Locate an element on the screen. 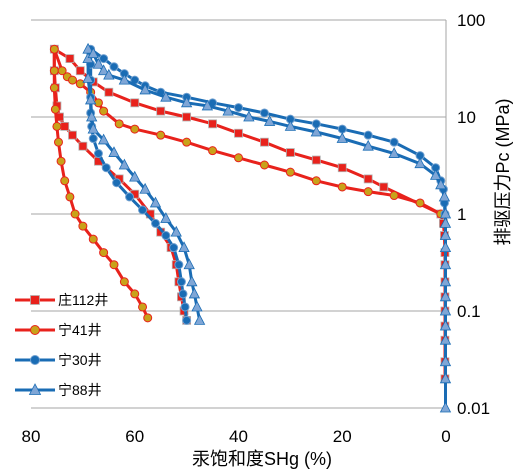  legend-item: 宁41井 is located at coordinates (58, 330).